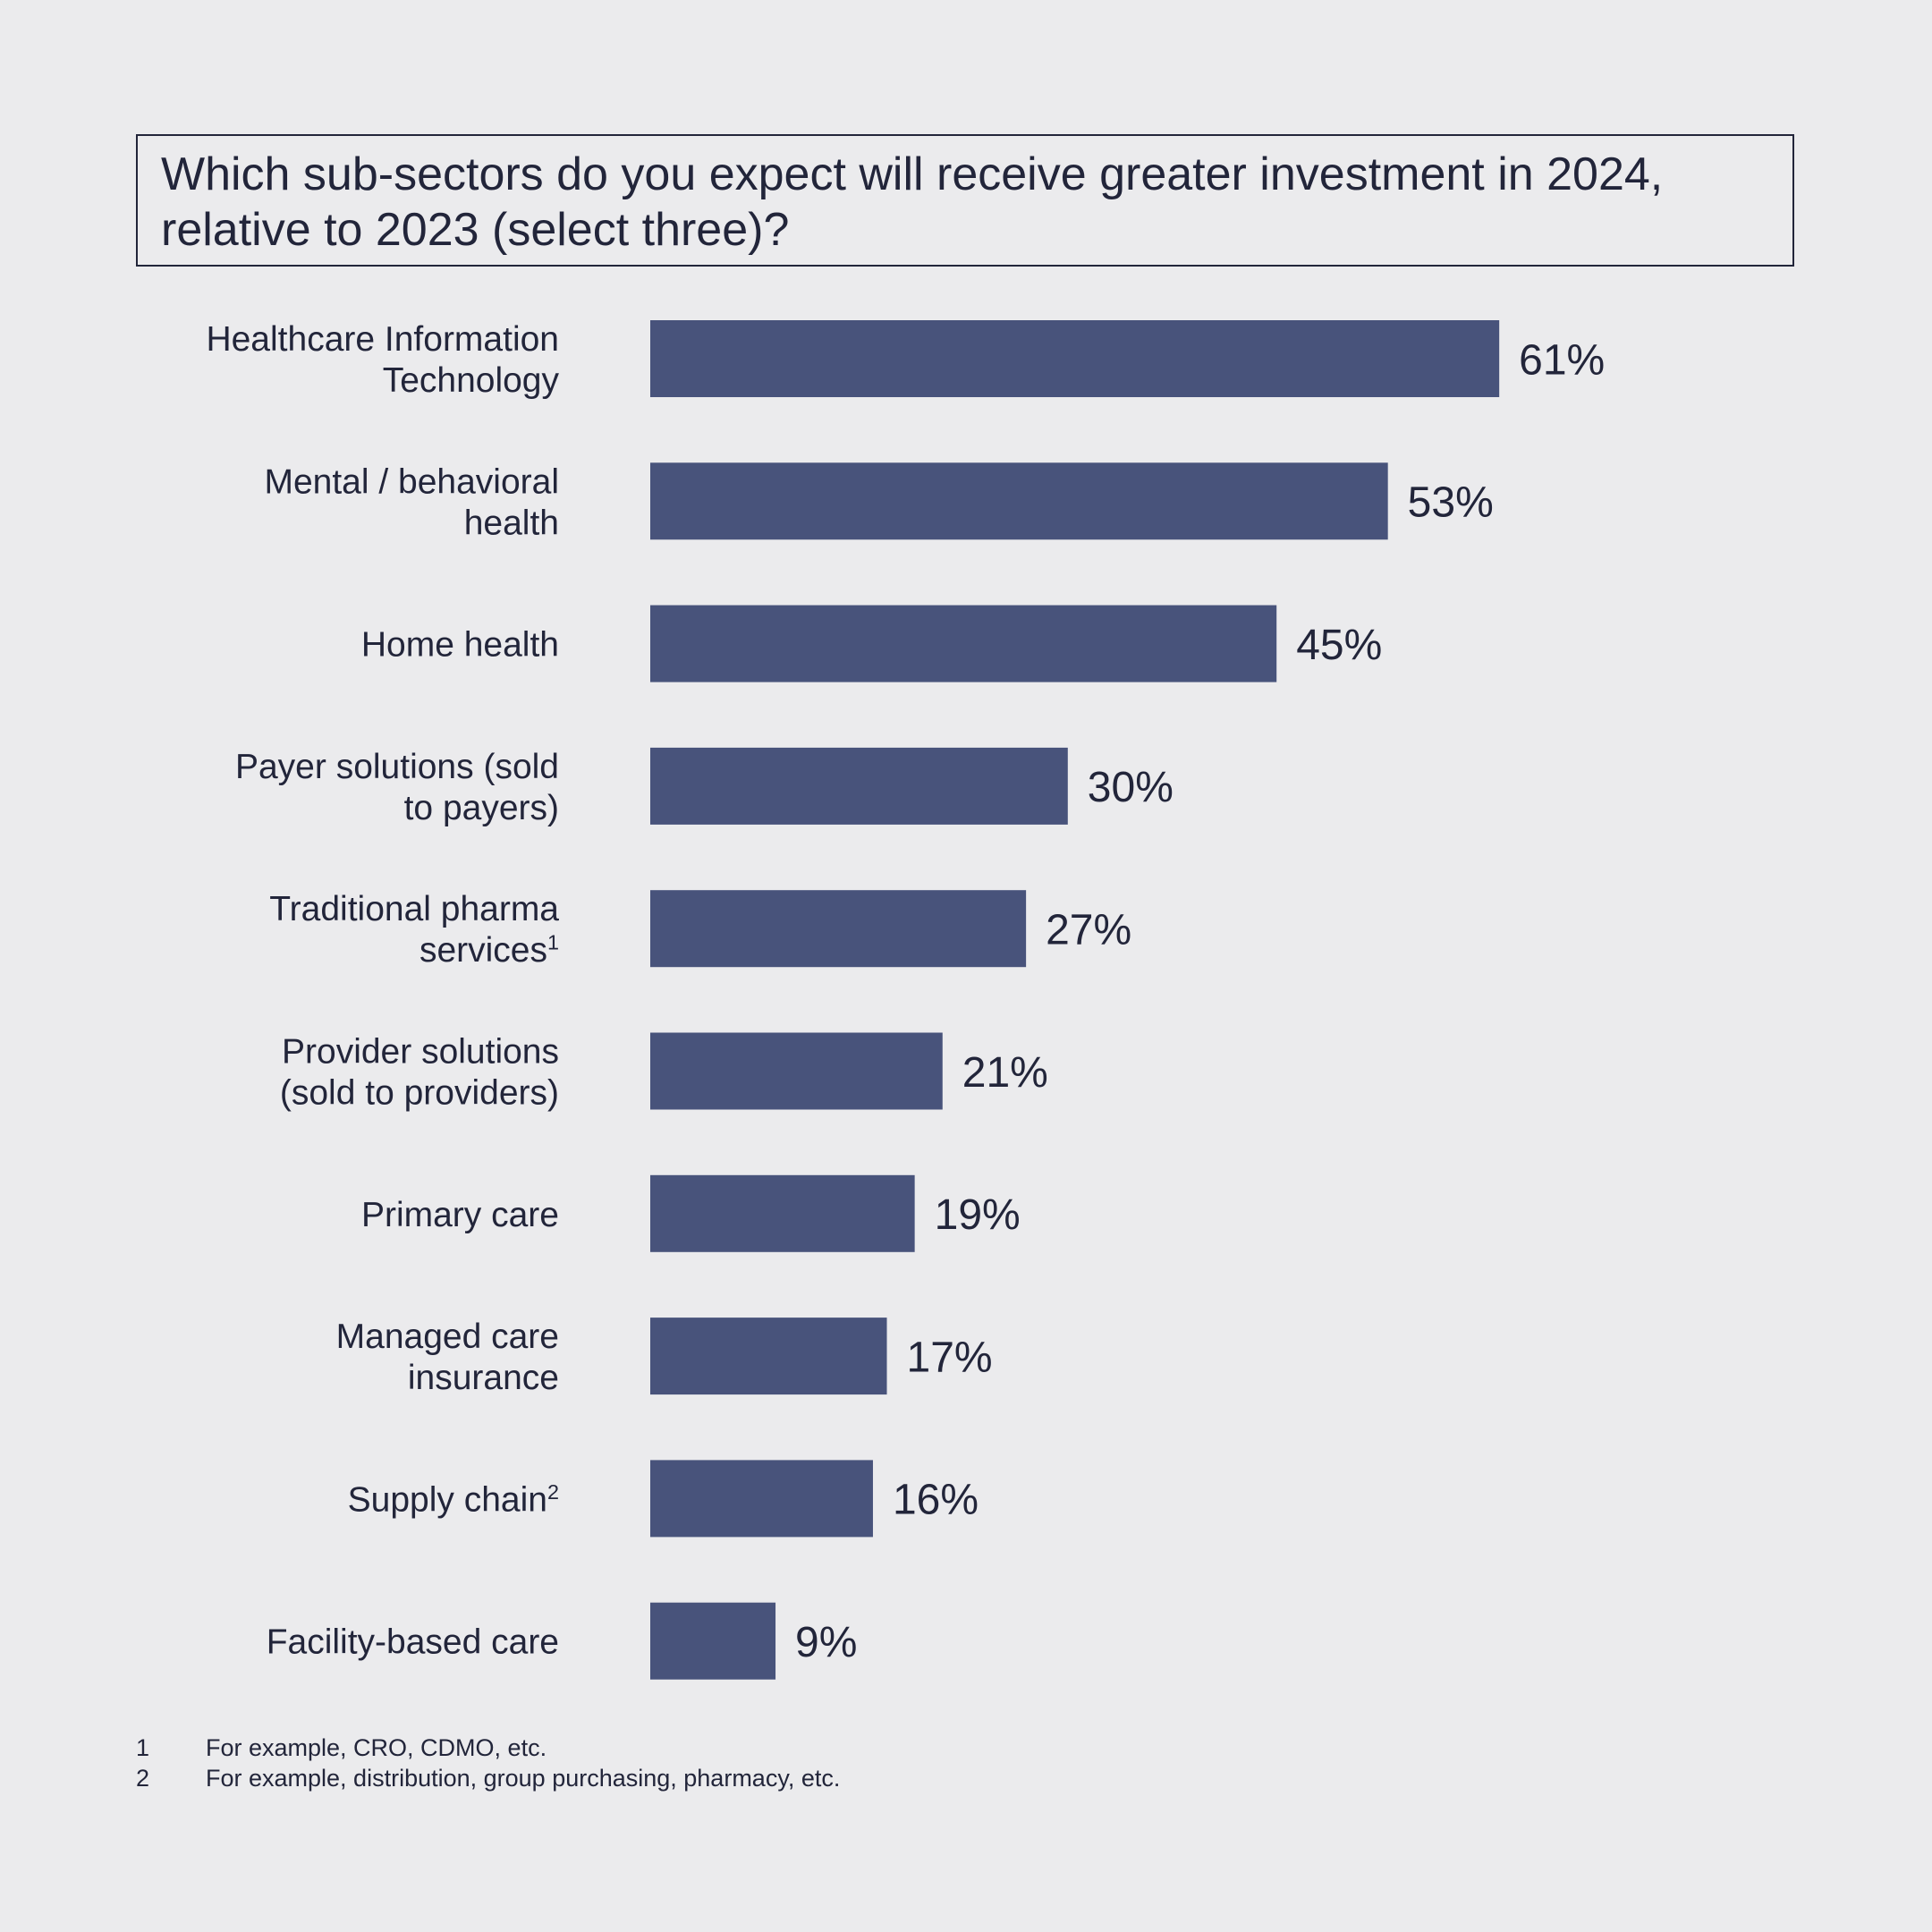  What do you see at coordinates (1005, 1073) in the screenshot?
I see `bar-value-label: 21%` at bounding box center [1005, 1073].